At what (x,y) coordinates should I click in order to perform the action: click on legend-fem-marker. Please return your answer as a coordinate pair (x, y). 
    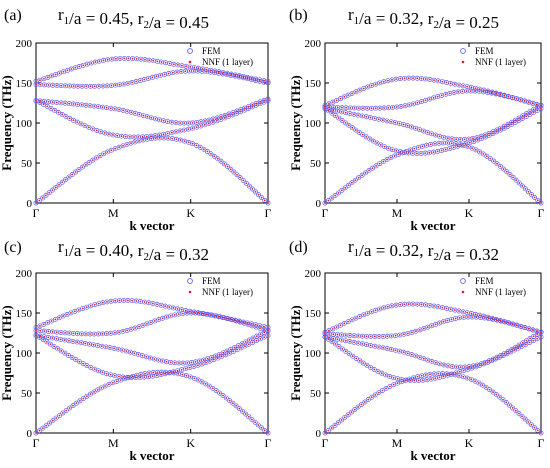
    Looking at the image, I should click on (190, 51).